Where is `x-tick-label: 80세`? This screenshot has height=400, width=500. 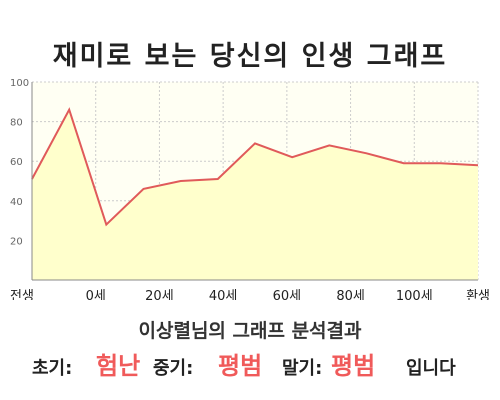 x-tick-label: 80세 is located at coordinates (350, 294).